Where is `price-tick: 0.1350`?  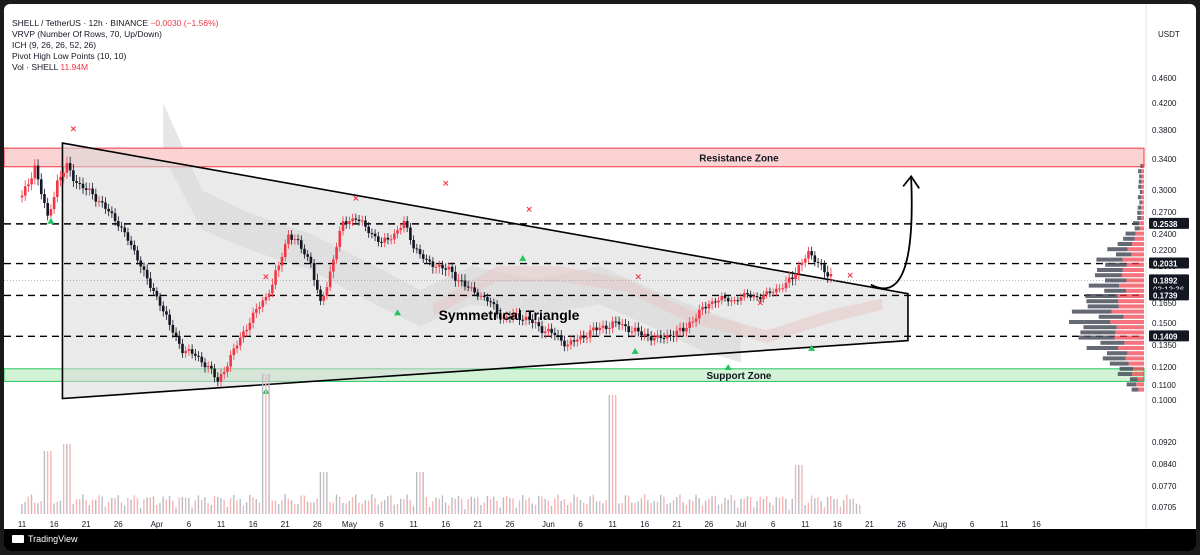 price-tick: 0.1350 is located at coordinates (1164, 345).